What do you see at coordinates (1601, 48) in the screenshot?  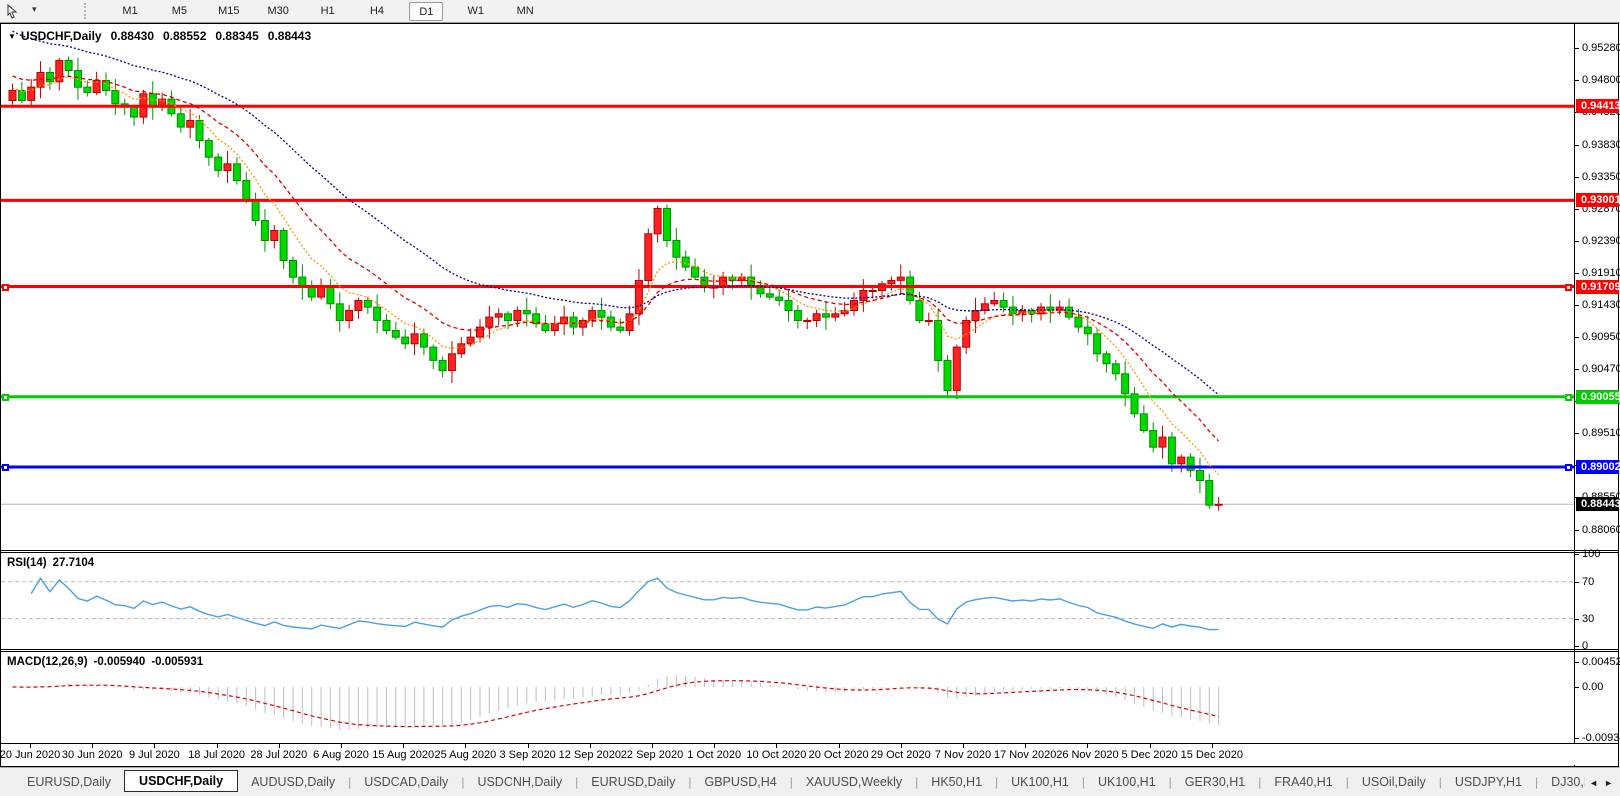 I see `price-tick: 0.95280` at bounding box center [1601, 48].